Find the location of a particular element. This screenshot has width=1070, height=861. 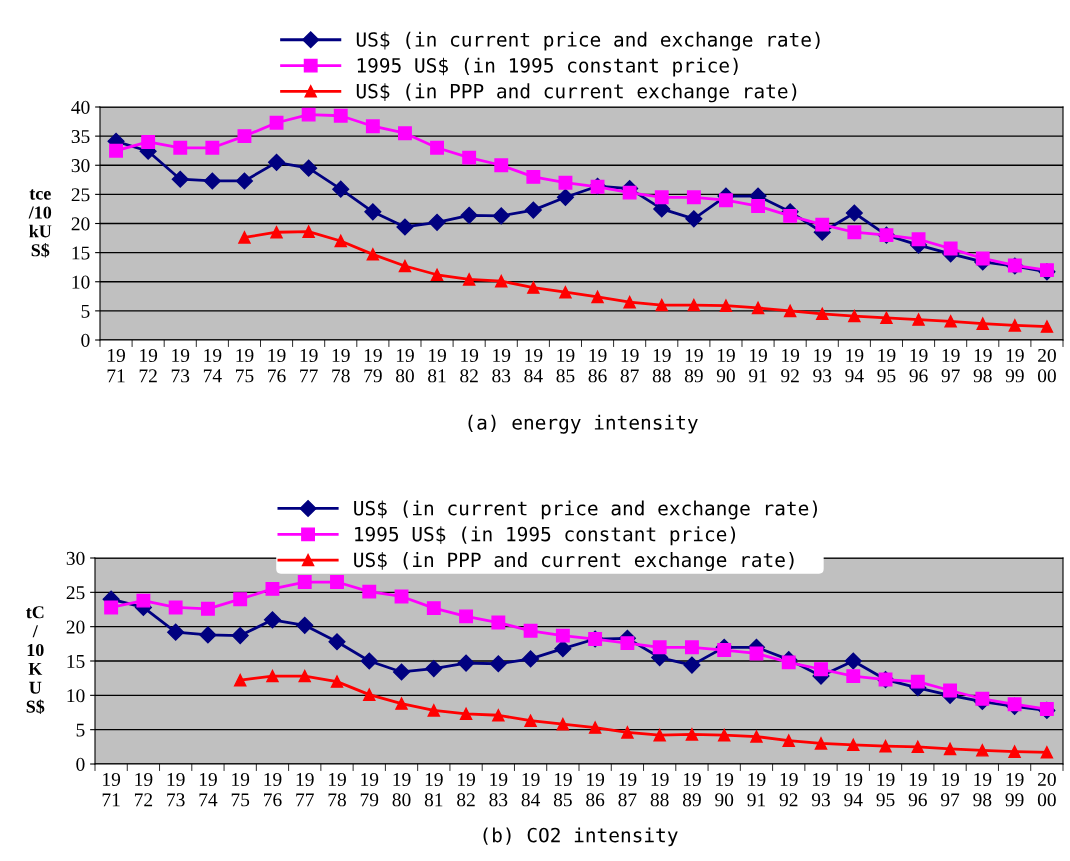

y-tick-label: 40 is located at coordinates (80, 107).